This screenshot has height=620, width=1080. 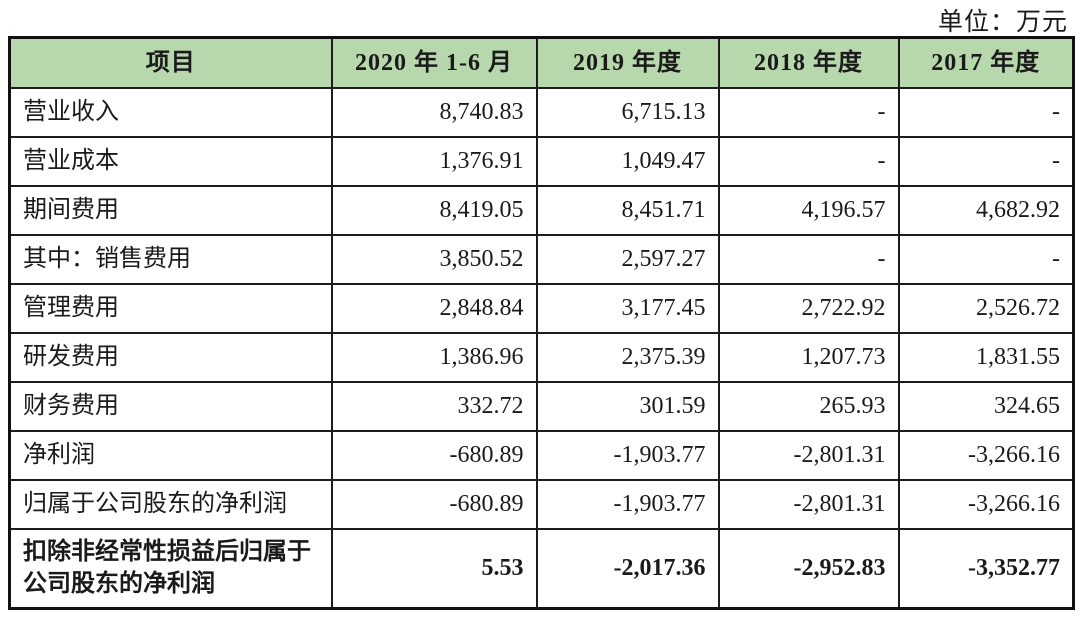 I want to click on cell-value: 332.72, so click(x=434, y=406).